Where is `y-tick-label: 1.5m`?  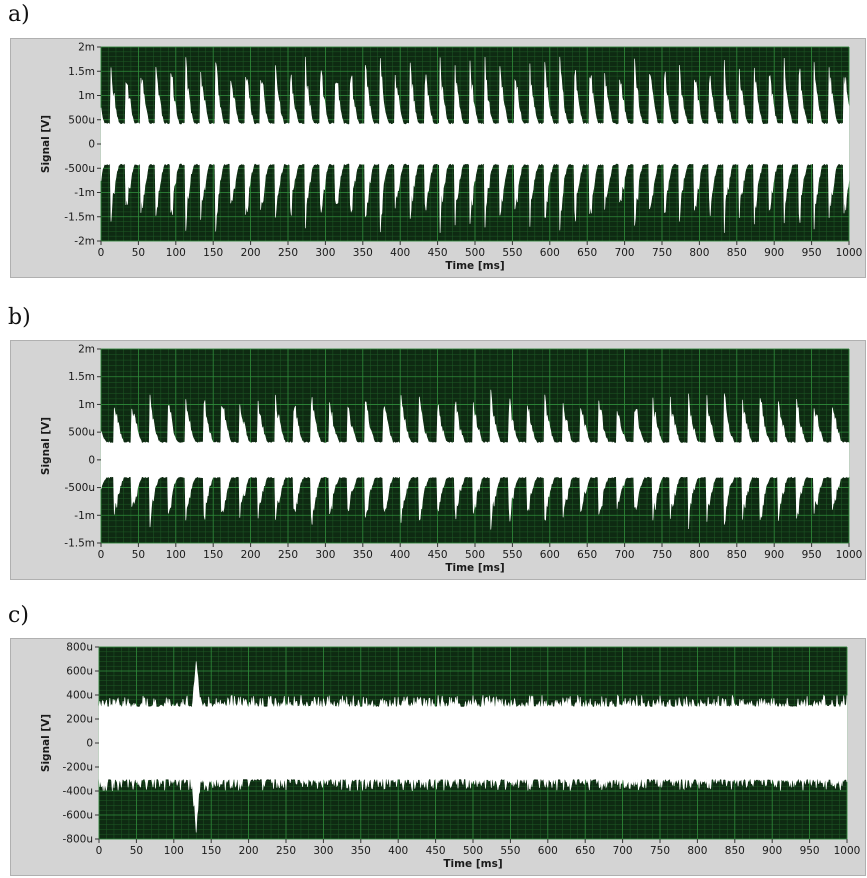 y-tick-label: 1.5m is located at coordinates (81, 72).